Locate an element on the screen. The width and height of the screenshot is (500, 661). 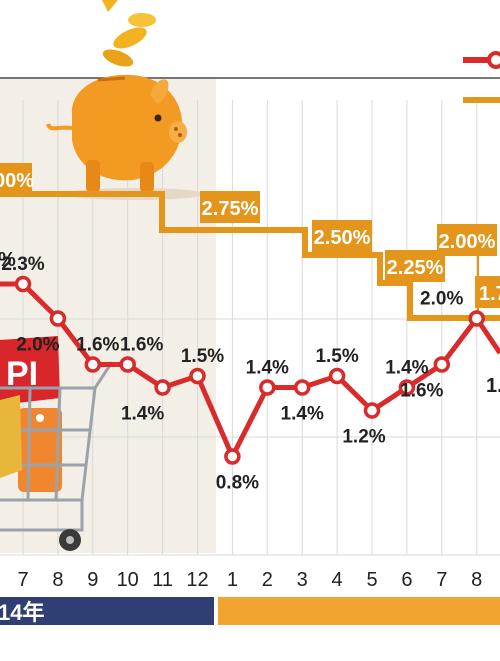
month-tick-label: 12 is located at coordinates (197, 580).